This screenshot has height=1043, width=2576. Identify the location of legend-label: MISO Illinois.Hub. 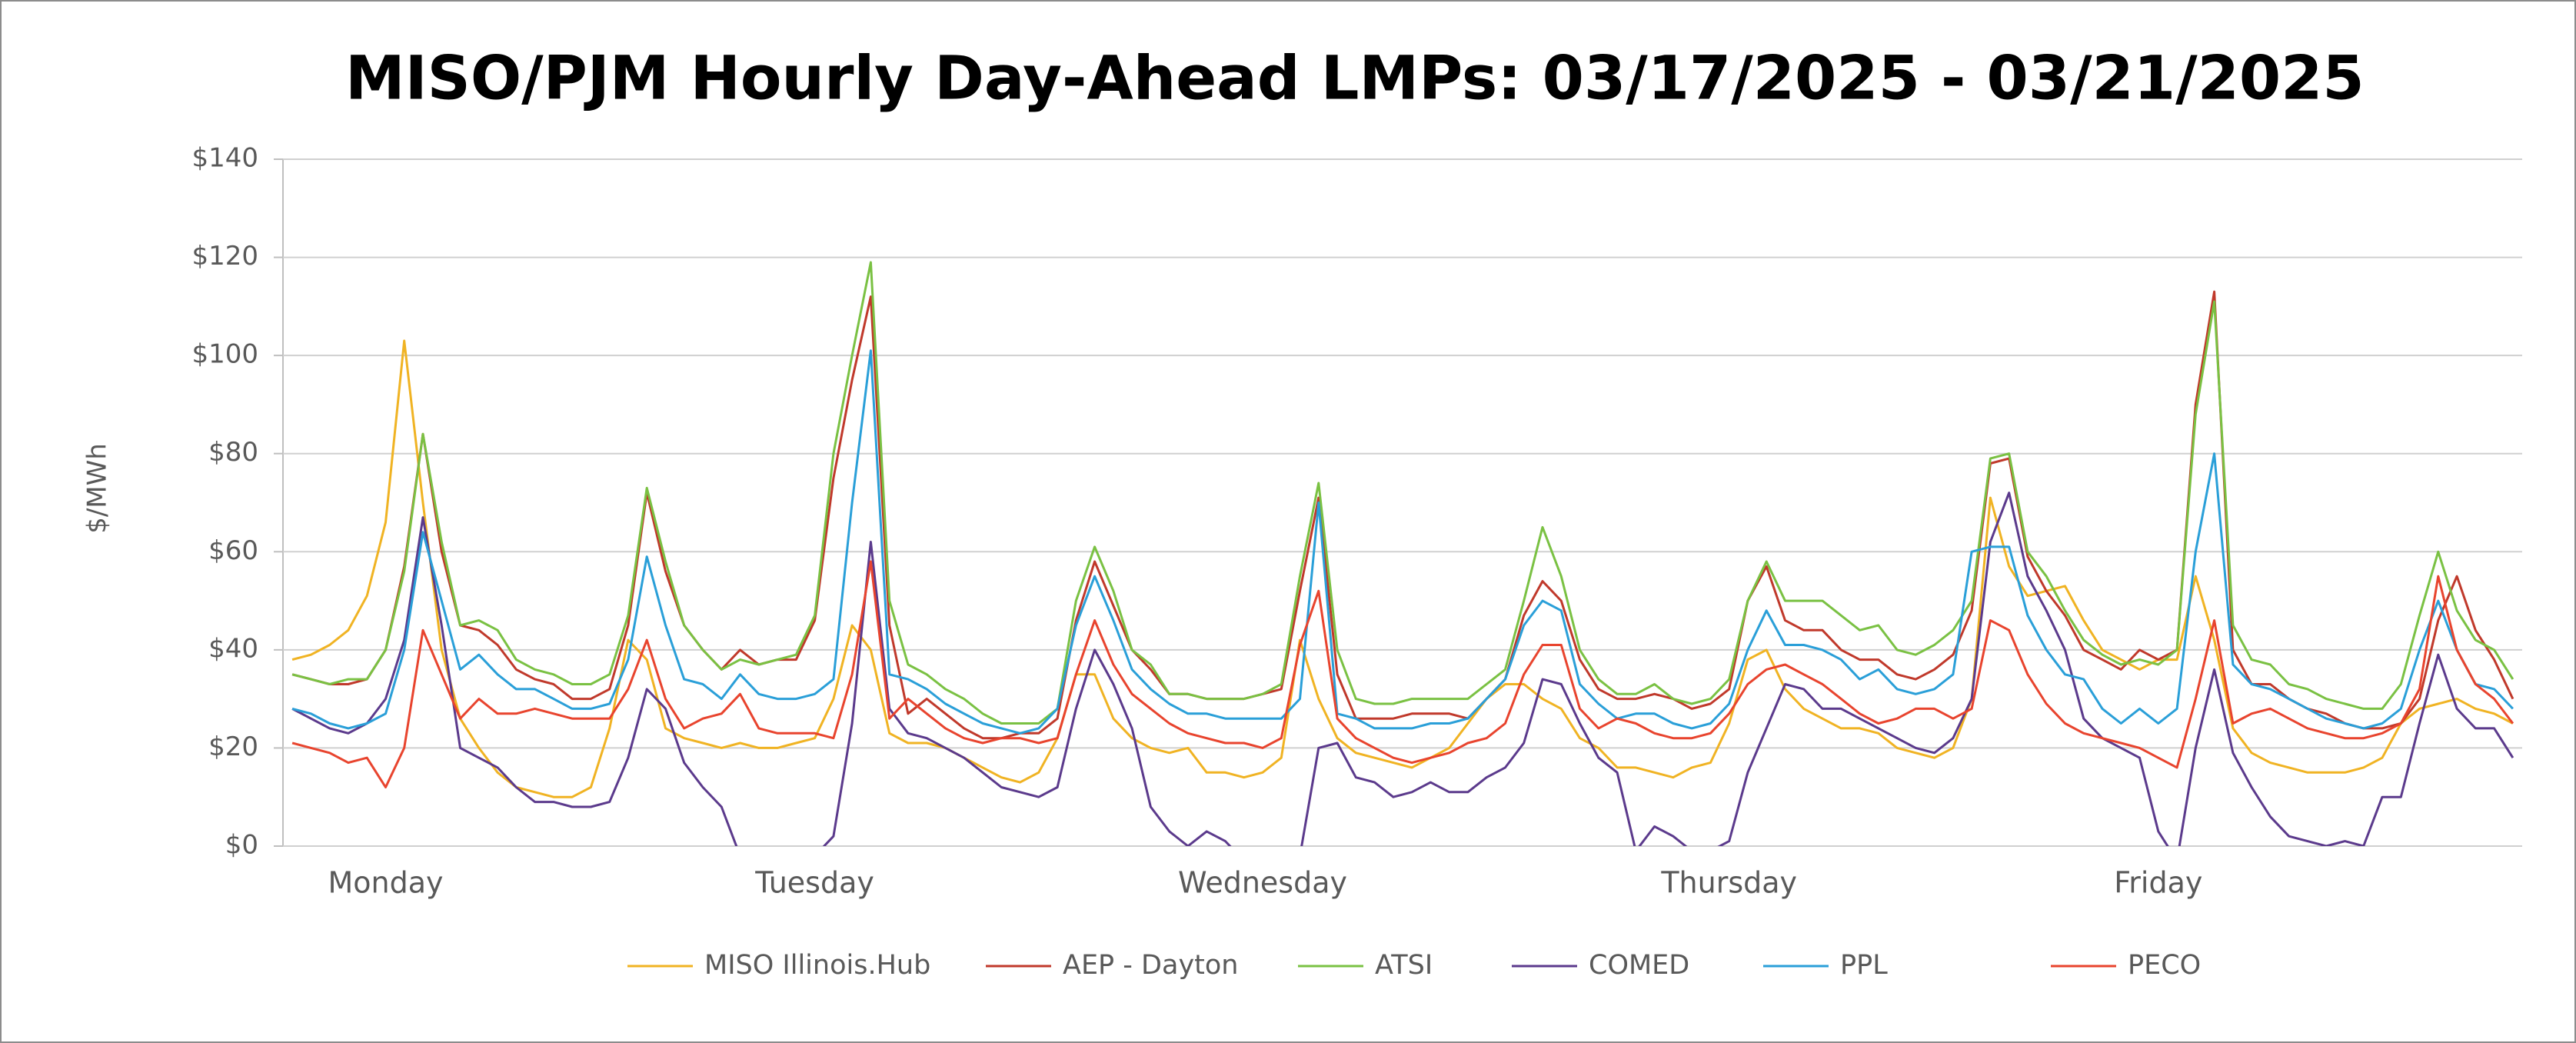
(817, 966).